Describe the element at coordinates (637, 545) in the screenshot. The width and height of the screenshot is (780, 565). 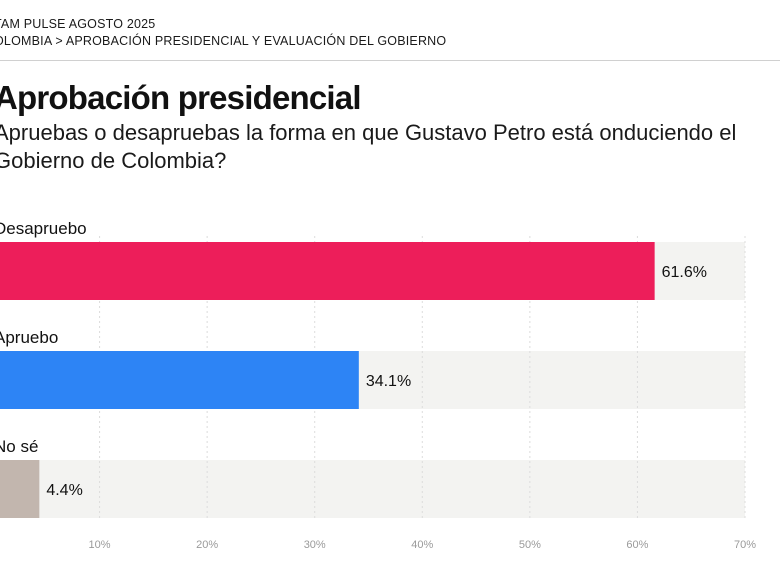
I see `tick-label: 60%` at that location.